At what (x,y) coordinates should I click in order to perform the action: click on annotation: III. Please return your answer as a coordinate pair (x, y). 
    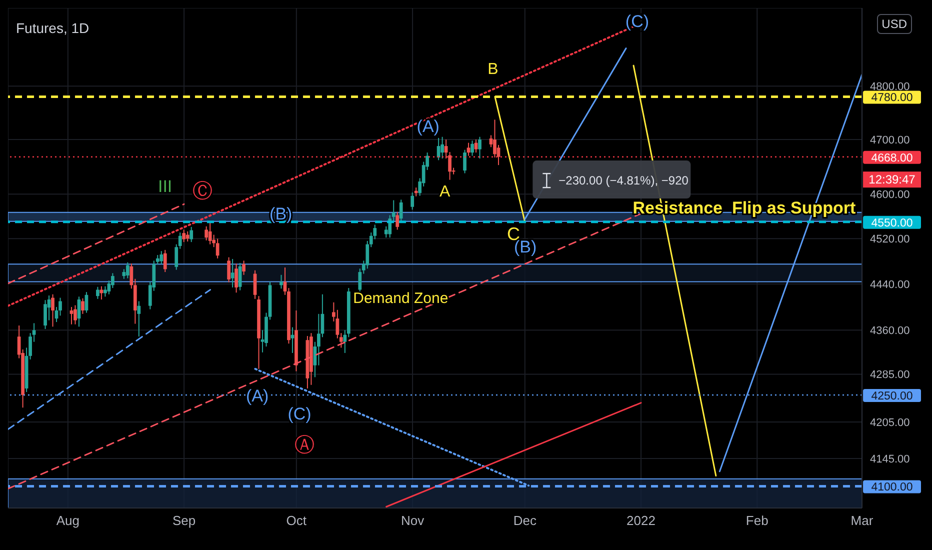
    Looking at the image, I should click on (165, 186).